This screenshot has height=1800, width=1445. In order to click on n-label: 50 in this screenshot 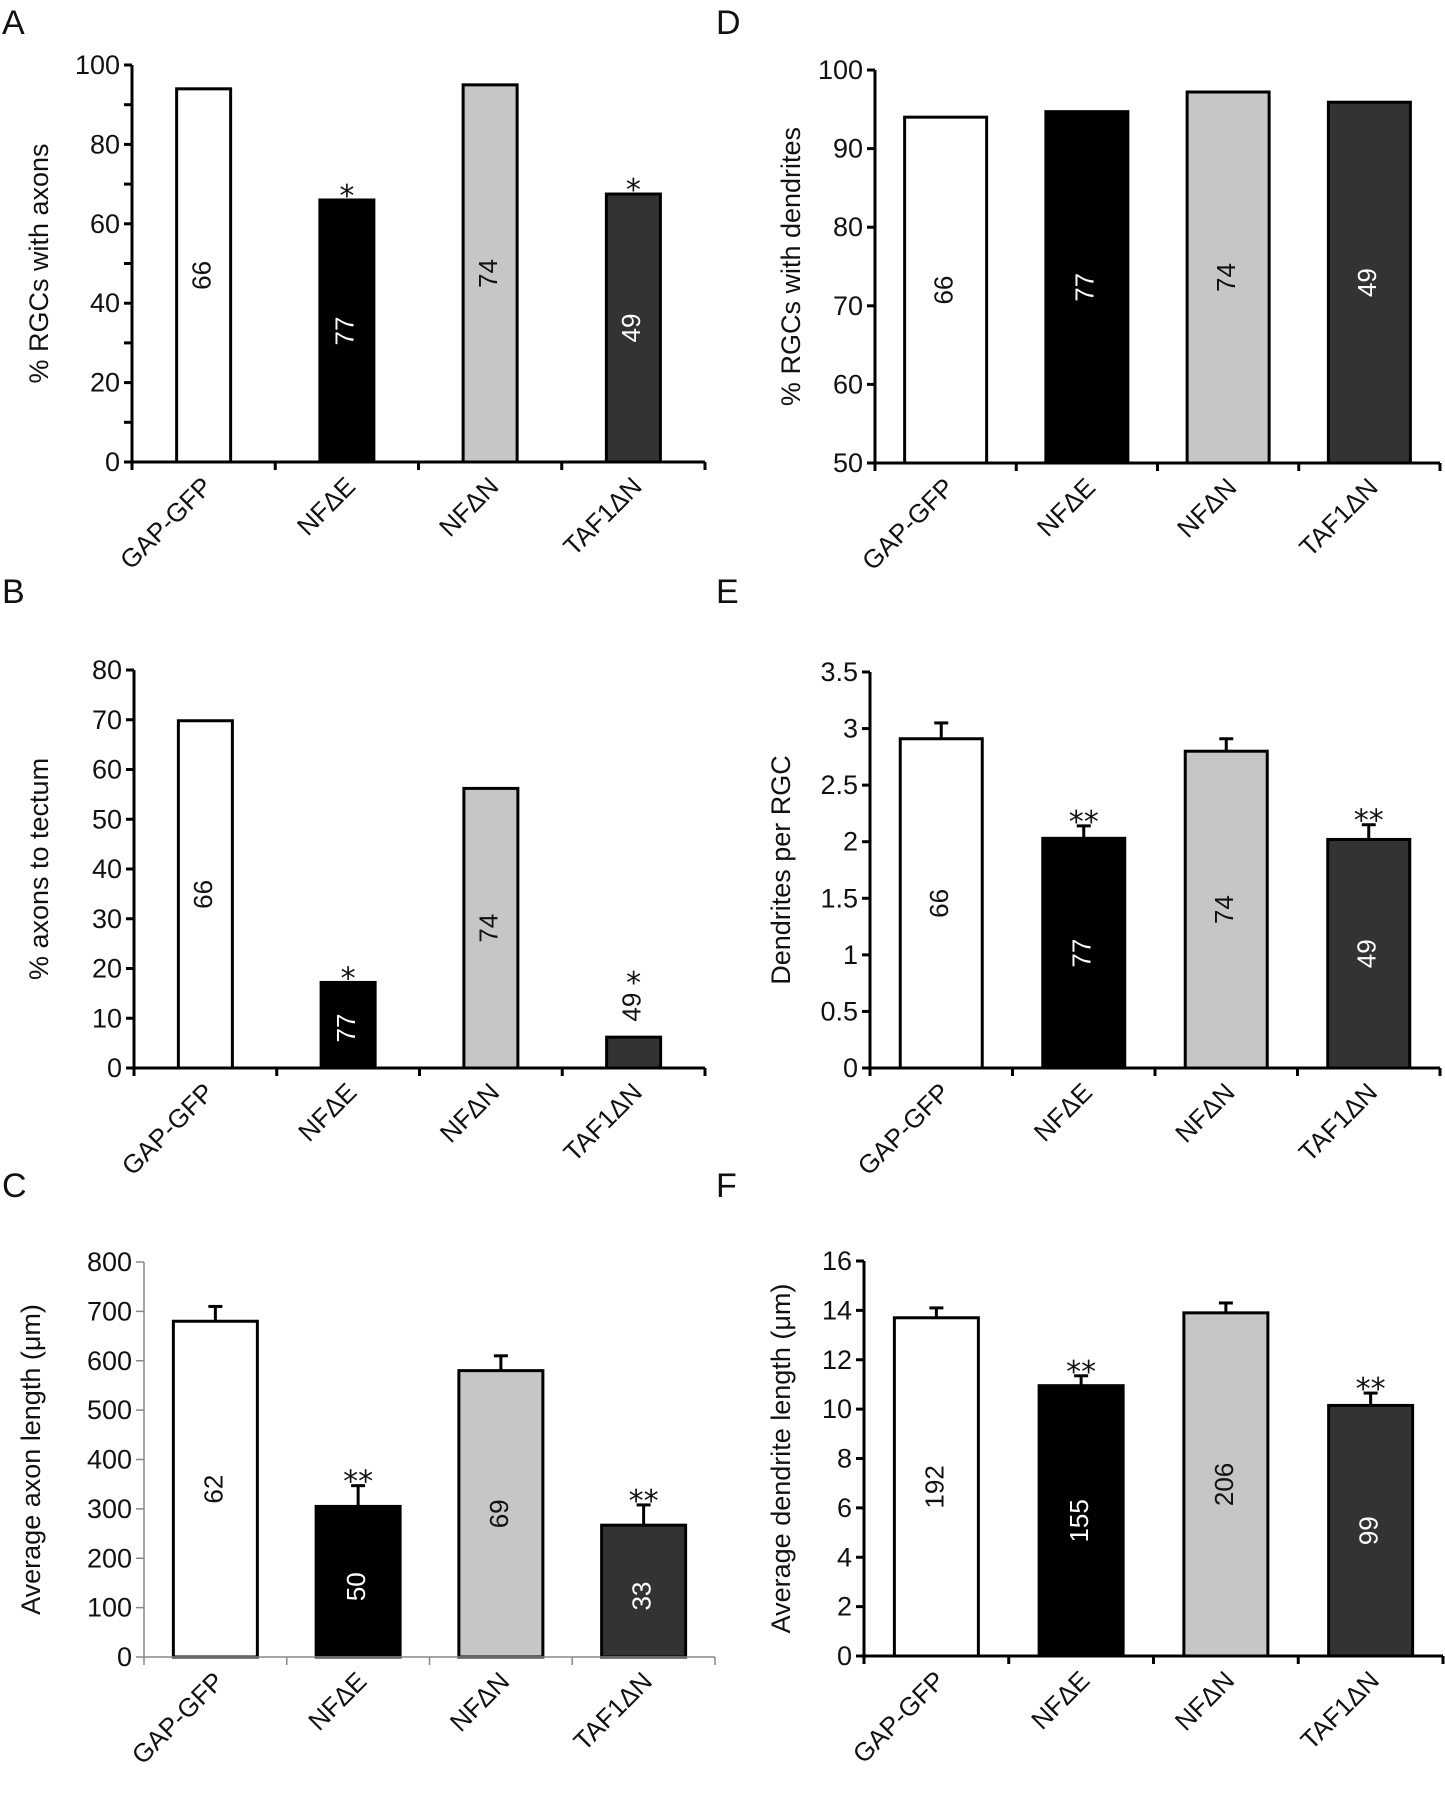, I will do `click(356, 1586)`.